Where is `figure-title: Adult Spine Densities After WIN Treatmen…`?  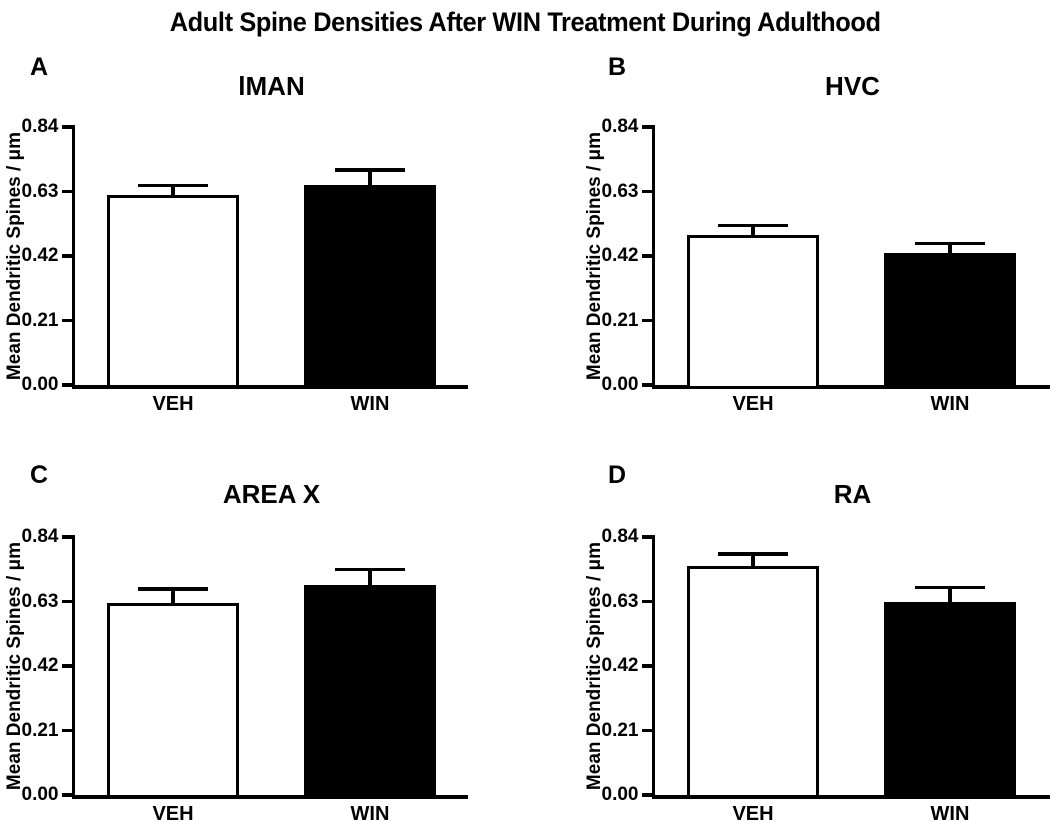
figure-title: Adult Spine Densities After WIN Treatmen… is located at coordinates (525, 20).